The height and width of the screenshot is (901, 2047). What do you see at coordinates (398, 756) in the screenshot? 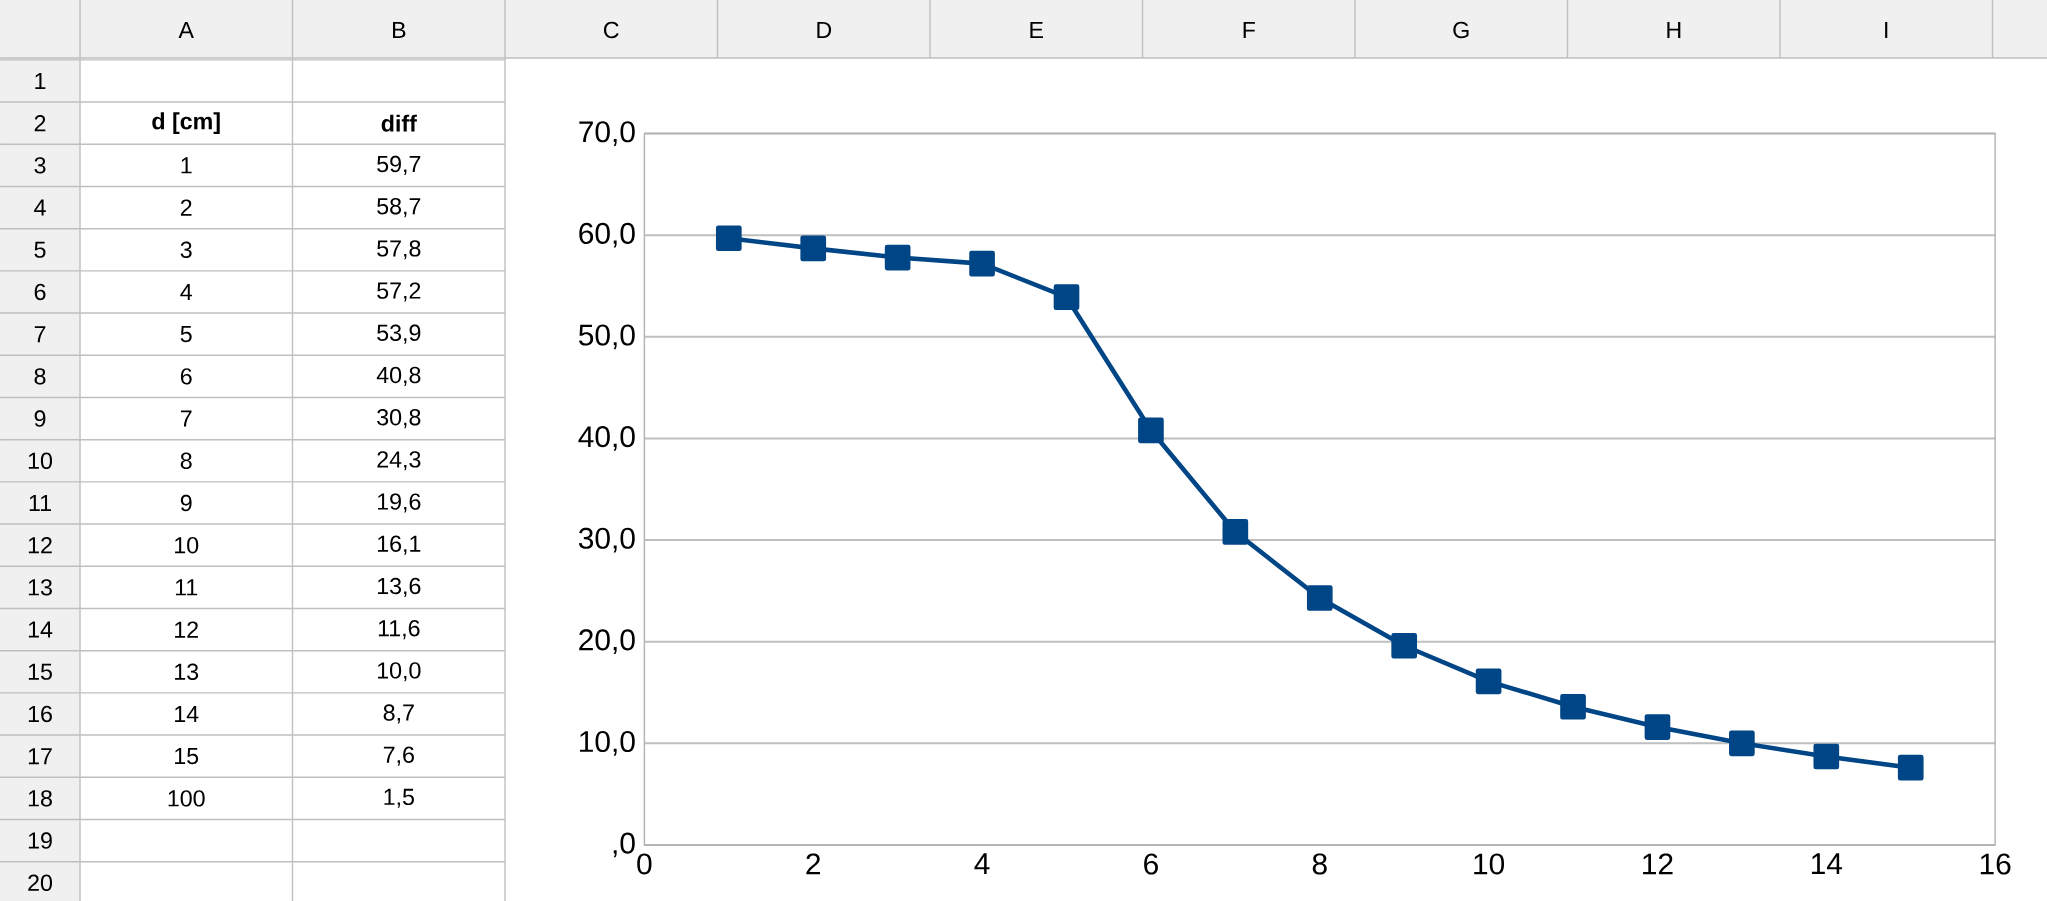
I see `text: 7,6` at bounding box center [398, 756].